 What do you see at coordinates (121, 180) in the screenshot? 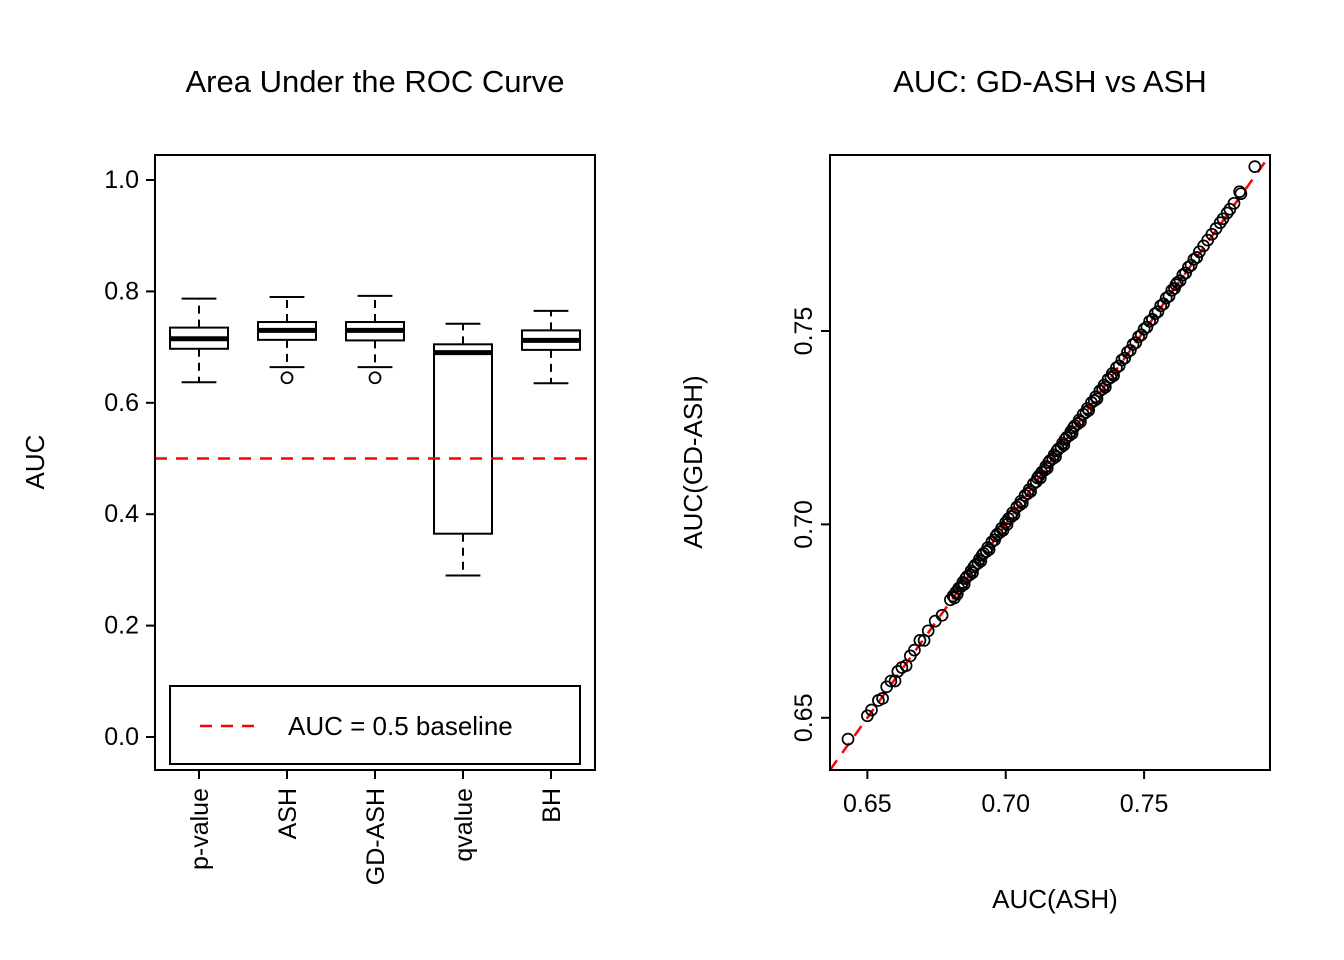
I see `y-axis-tick-label: 1.0` at bounding box center [121, 180].